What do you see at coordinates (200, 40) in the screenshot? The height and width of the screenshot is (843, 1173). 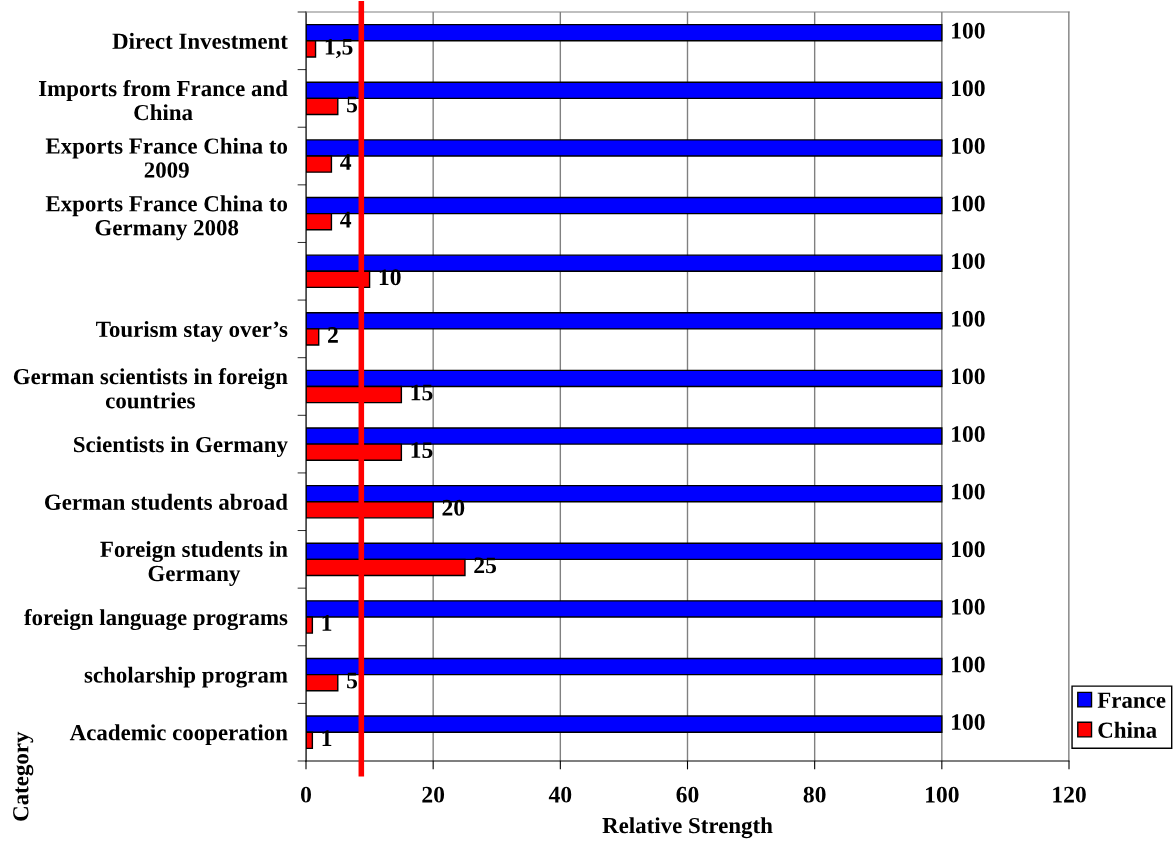 I see `y-tick-label: Direct Investment` at bounding box center [200, 40].